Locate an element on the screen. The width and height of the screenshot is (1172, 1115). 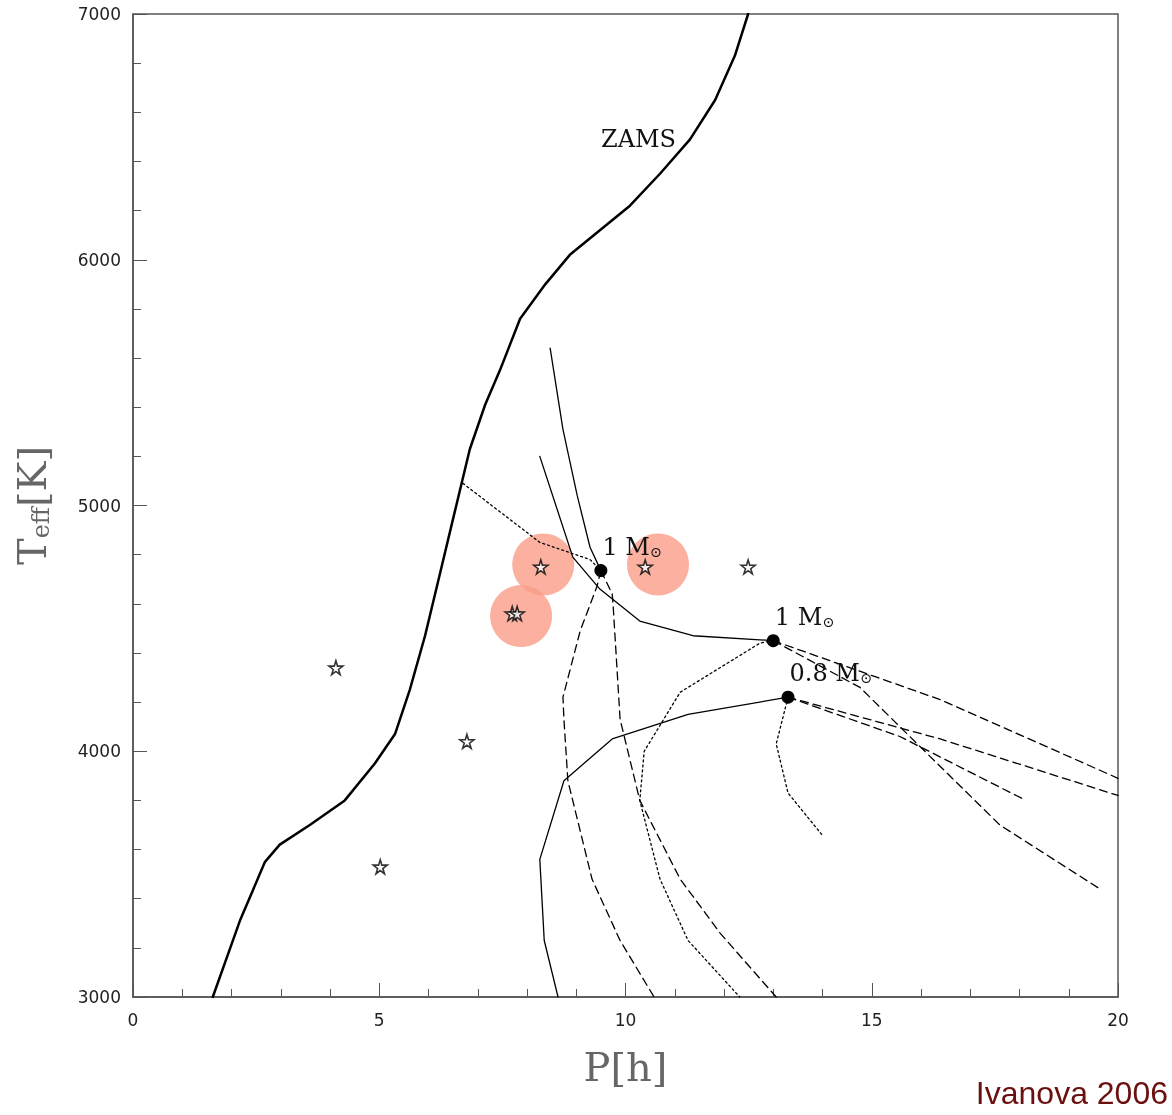
y-tick-label: 4000 is located at coordinates (99, 751).